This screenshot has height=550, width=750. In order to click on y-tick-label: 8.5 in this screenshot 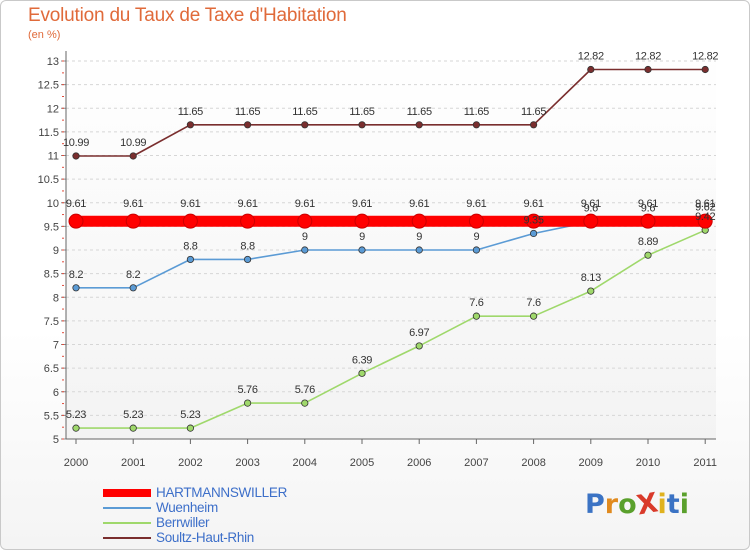, I will do `click(51, 275)`.